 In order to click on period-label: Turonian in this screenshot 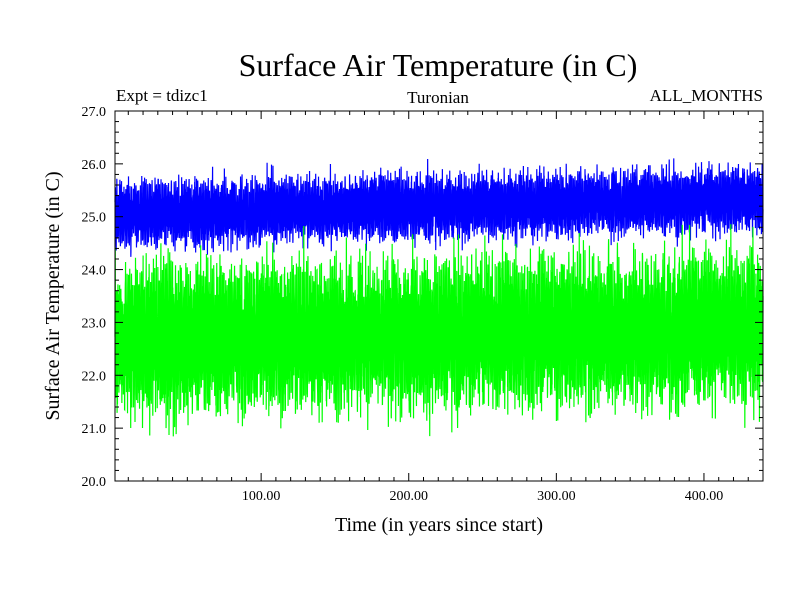, I will do `click(438, 97)`.